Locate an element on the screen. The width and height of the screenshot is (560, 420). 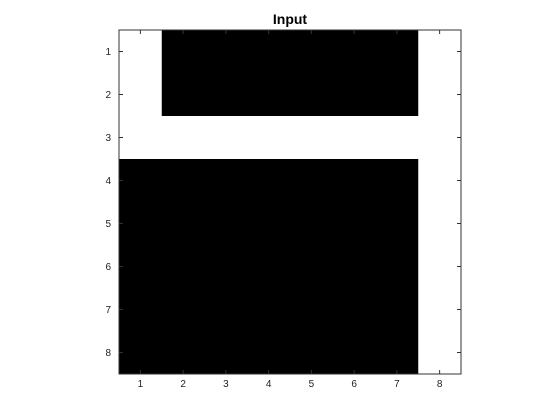
x-tick-labels: 1 2 3 4 5 6 7 8 is located at coordinates (290, 384).